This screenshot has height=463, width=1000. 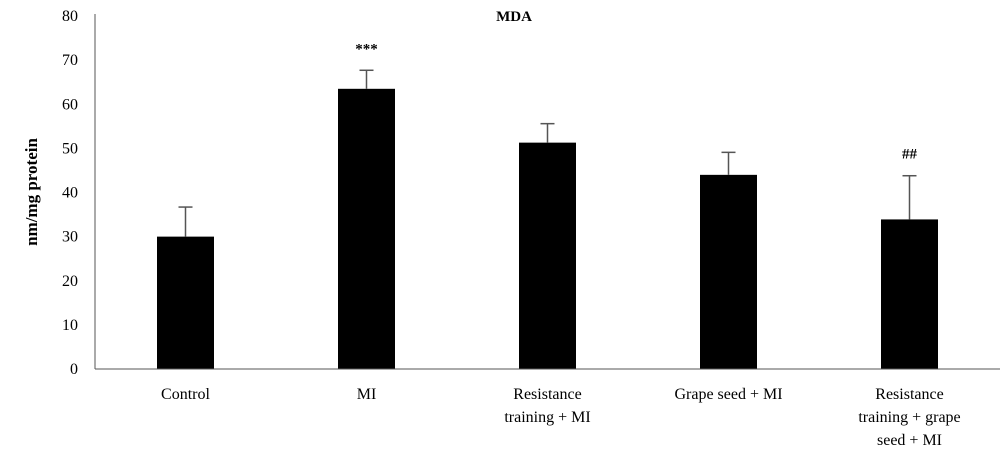 I want to click on x-category-label: Grape seed + MI, so click(x=728, y=394).